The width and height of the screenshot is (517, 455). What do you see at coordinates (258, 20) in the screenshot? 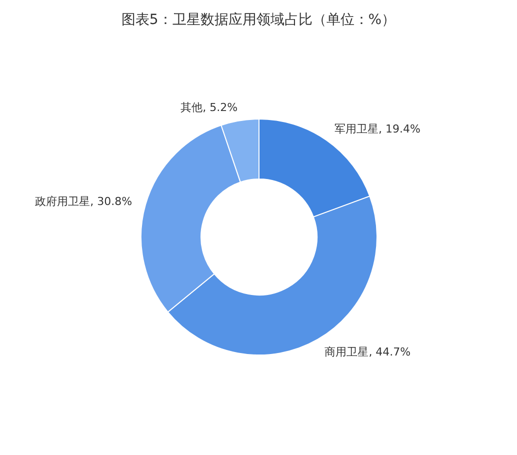
I see `chart-title: 图表5：卫星数据应用领域占比（单位：%）` at bounding box center [258, 20].